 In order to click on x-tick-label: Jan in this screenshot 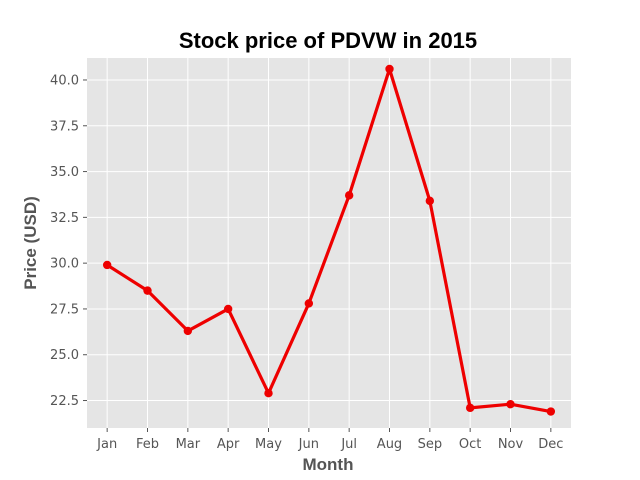, I will do `click(106, 444)`.